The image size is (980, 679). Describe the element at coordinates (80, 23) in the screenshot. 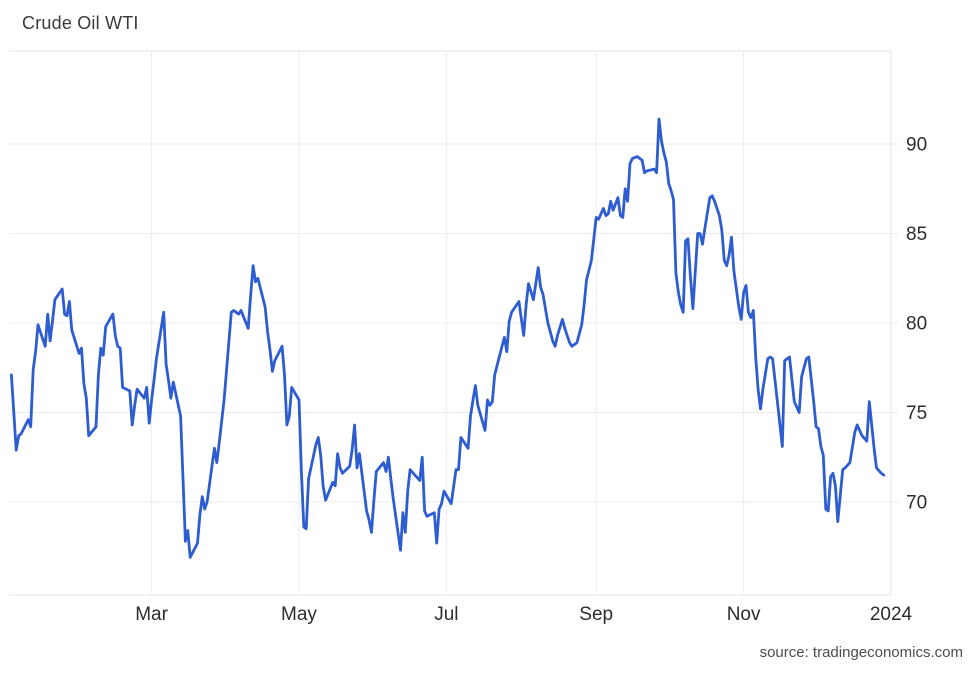

I see `chart-title: Crude Oil WTI` at that location.